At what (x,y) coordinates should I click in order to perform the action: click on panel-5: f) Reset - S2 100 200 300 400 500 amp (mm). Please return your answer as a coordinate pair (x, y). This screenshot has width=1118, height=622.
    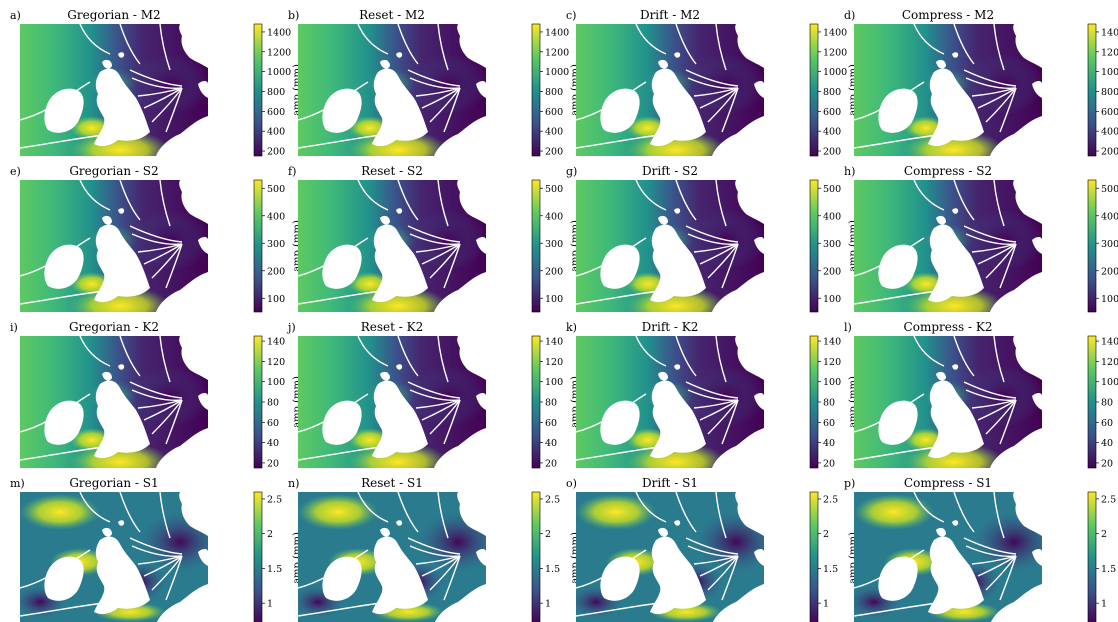
    Looking at the image, I should click on (434, 238).